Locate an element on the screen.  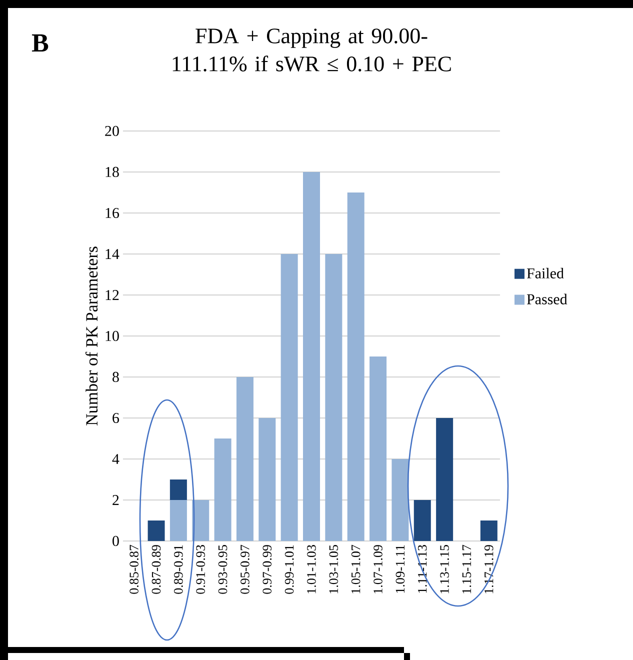
y-tick-label: 16 is located at coordinates (113, 213).